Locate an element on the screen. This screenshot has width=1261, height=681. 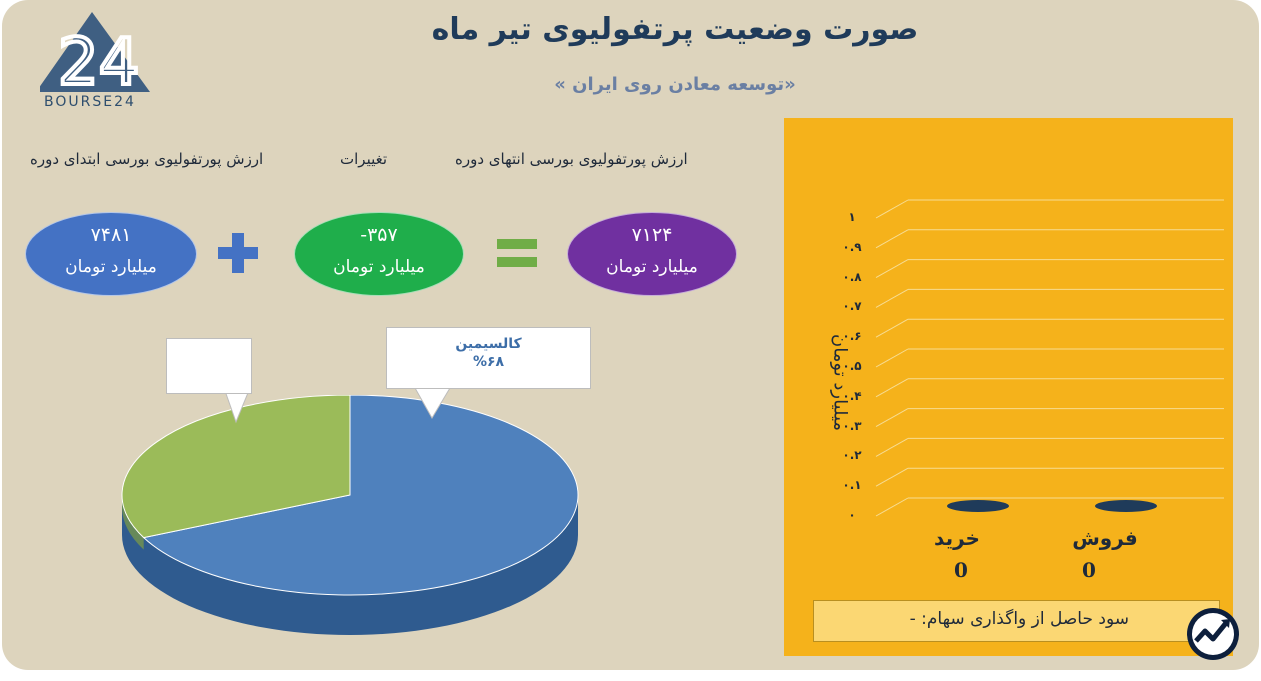
pie-chart is located at coordinates (350, 515).